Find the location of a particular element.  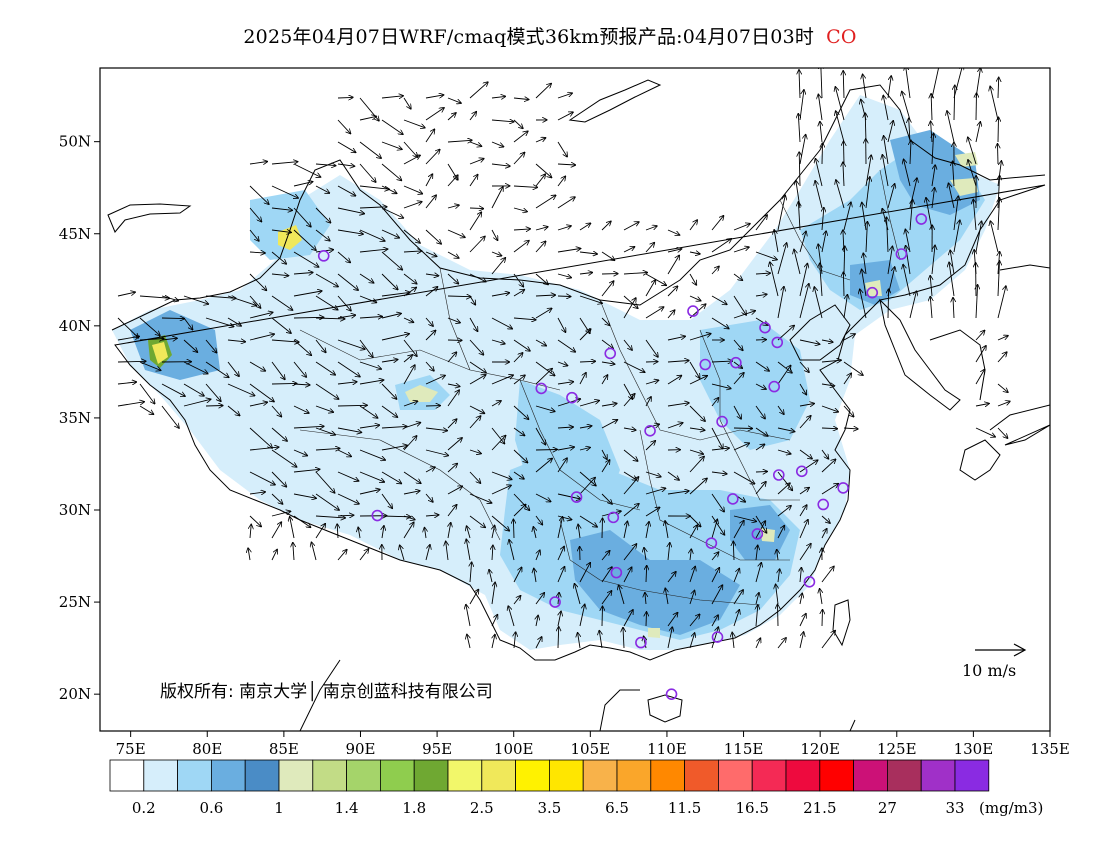

wind-scale-label: 10 m/s is located at coordinates (989, 670).